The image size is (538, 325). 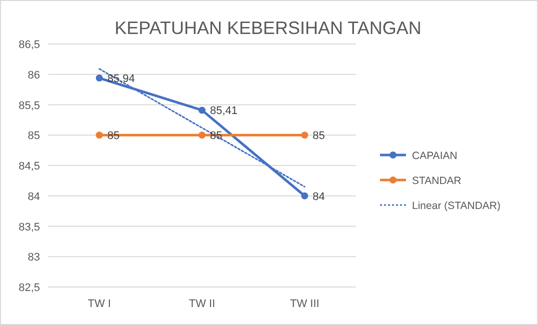 I want to click on legend-label: CAPAIAN, so click(x=435, y=156).